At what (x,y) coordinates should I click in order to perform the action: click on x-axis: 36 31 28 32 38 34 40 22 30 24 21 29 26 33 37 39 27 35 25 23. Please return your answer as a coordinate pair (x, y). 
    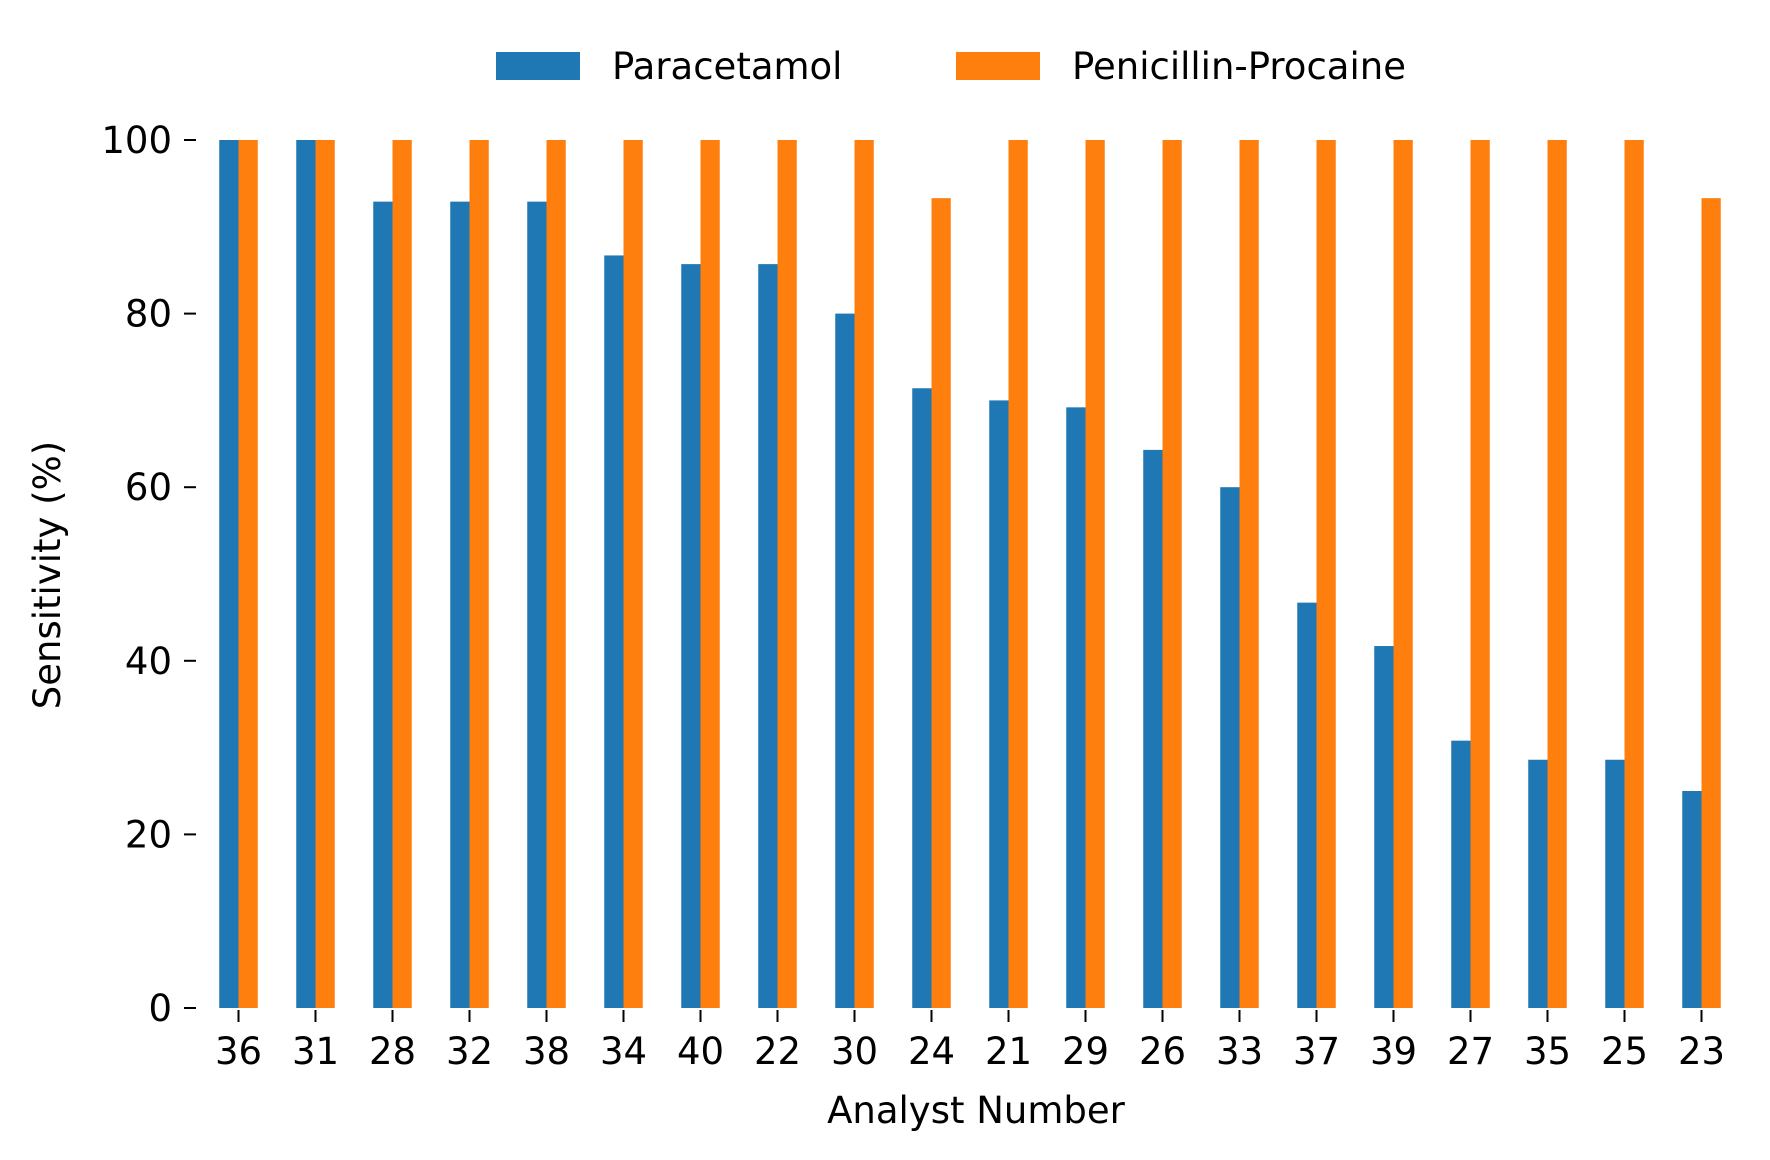
    Looking at the image, I should click on (970, 1041).